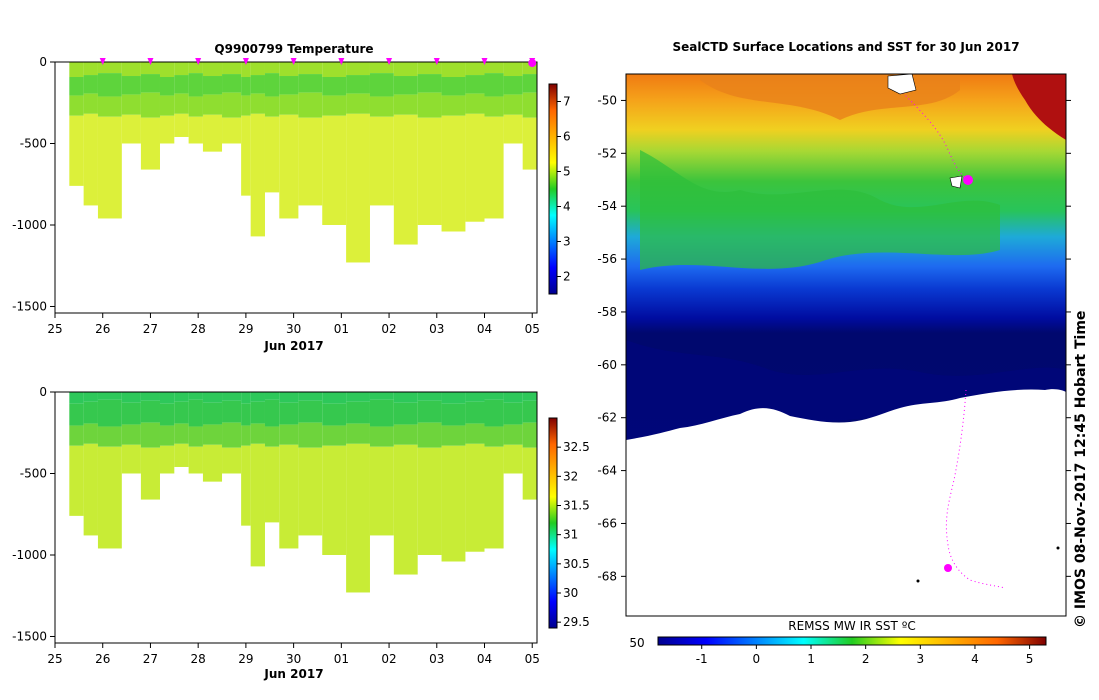 Image resolution: width=1099 pixels, height=700 pixels. I want to click on colorbar-tick-label: 31.5, so click(576, 506).